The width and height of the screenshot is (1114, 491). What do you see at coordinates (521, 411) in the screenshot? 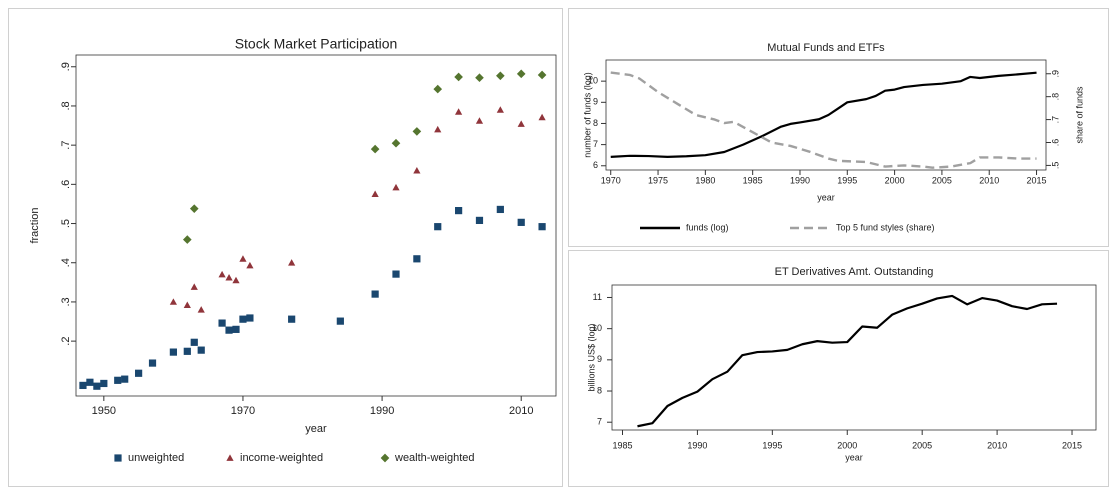
I see `x-tick-label: 2010` at bounding box center [521, 411].